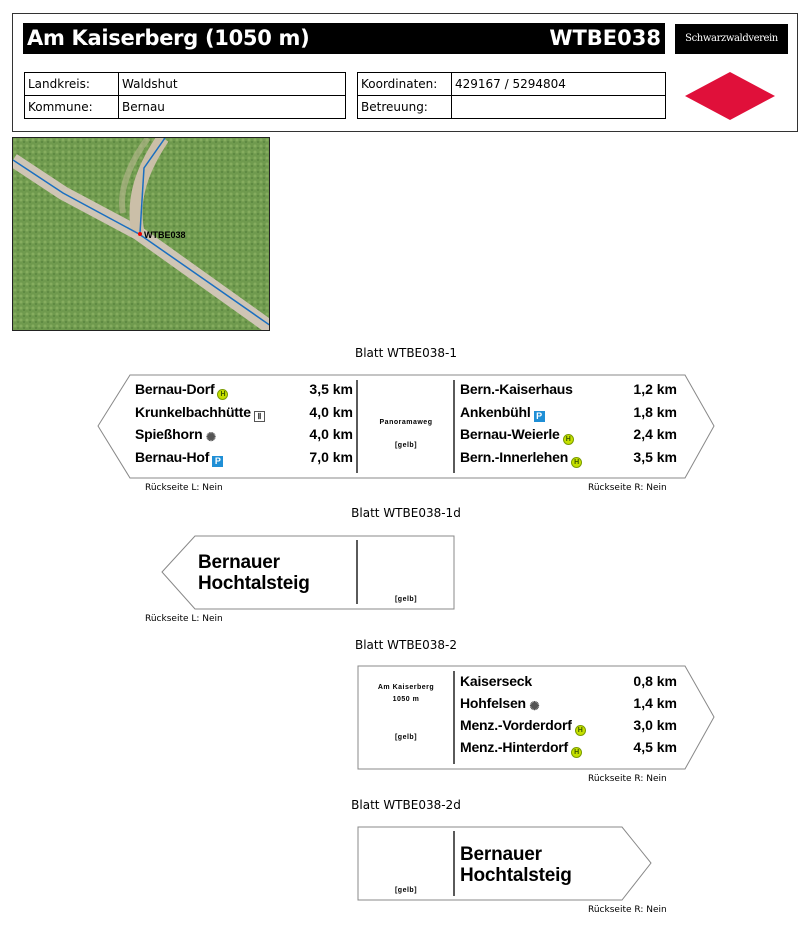 The height and width of the screenshot is (938, 812). What do you see at coordinates (344, 38) in the screenshot?
I see `title-bar: Am Kaiserberg (1050 m) WTBE038` at bounding box center [344, 38].